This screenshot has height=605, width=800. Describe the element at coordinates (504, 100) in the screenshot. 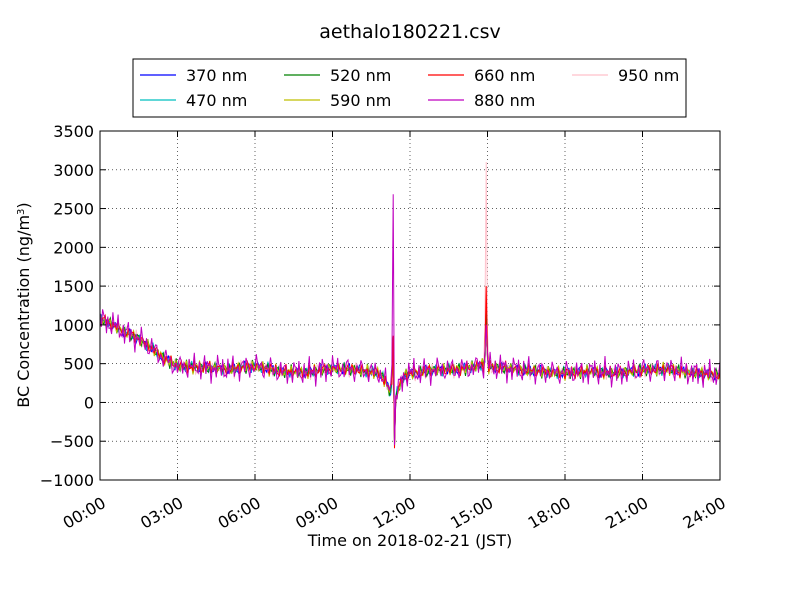

I see `legend-label: 880 nm` at that location.